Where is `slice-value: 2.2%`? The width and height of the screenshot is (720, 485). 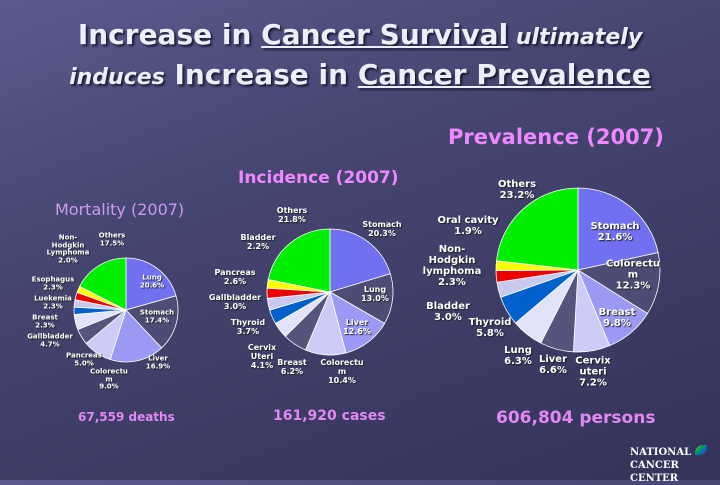 slice-value: 2.2% is located at coordinates (258, 246).